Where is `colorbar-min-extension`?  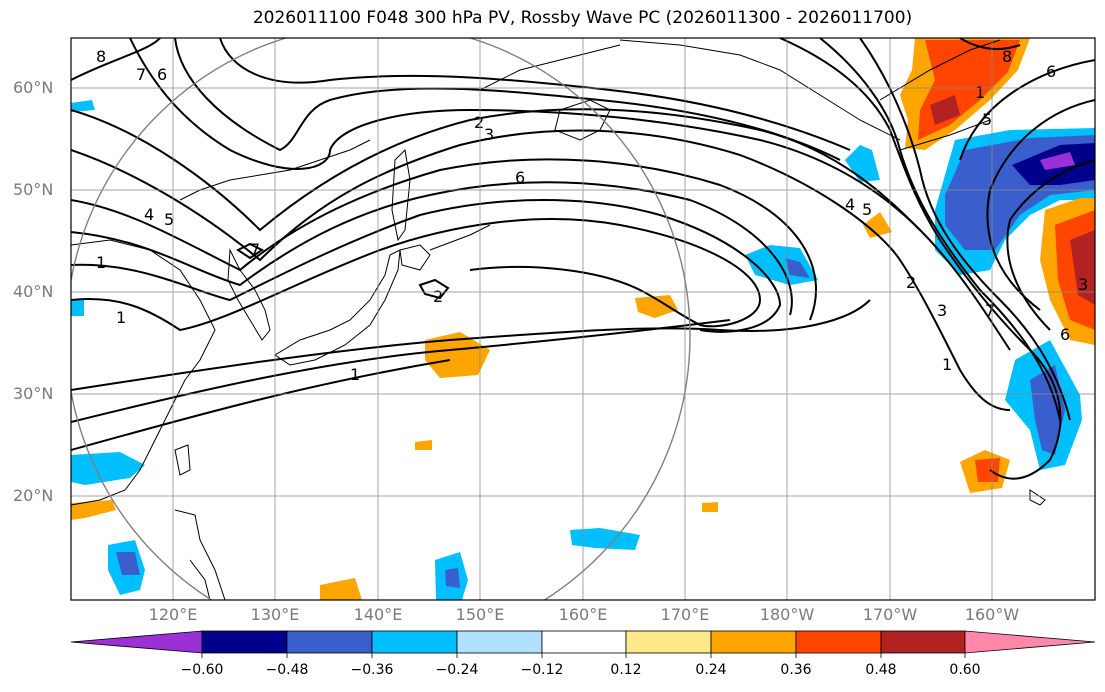 colorbar-min-extension is located at coordinates (136, 642).